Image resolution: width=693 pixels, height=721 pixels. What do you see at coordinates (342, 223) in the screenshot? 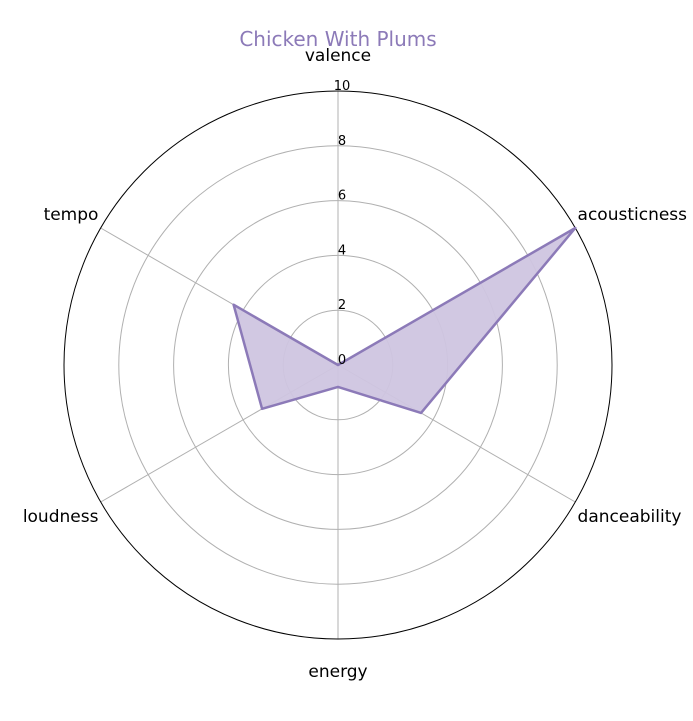
I see `tick-labels: 0 2 4 6 8 10` at bounding box center [342, 223].